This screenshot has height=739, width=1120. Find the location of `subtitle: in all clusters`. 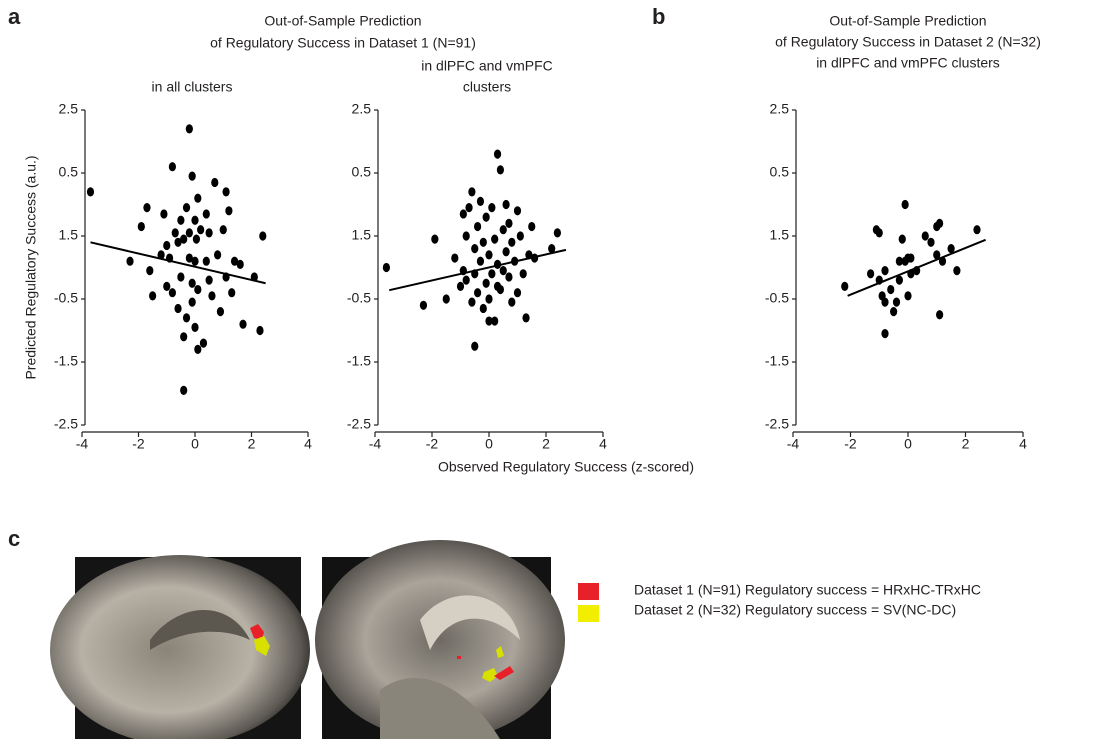

subtitle: in all clusters is located at coordinates (192, 87).